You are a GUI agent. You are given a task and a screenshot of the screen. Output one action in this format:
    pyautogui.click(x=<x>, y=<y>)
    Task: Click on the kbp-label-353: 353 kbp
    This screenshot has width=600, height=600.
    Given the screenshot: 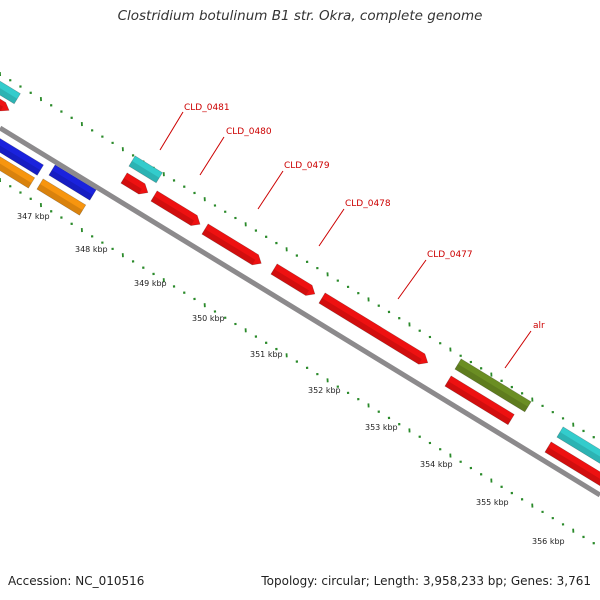 What is the action you would take?
    pyautogui.click(x=381, y=427)
    